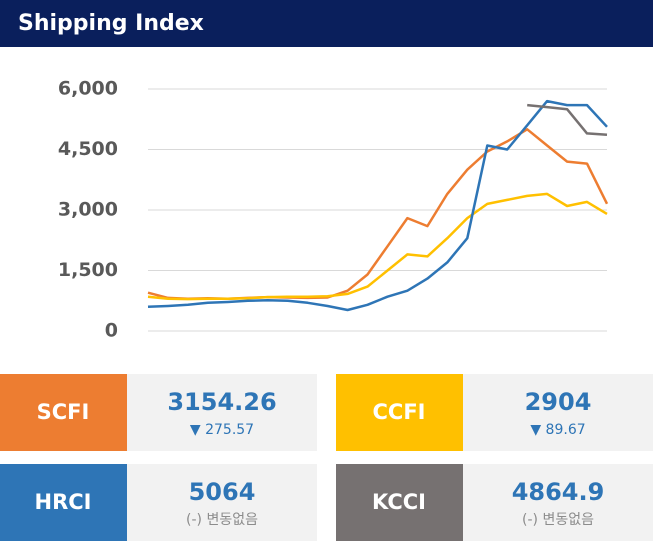  What do you see at coordinates (557, 430) in the screenshot?
I see `card-change: ▼ 89.67` at bounding box center [557, 430].